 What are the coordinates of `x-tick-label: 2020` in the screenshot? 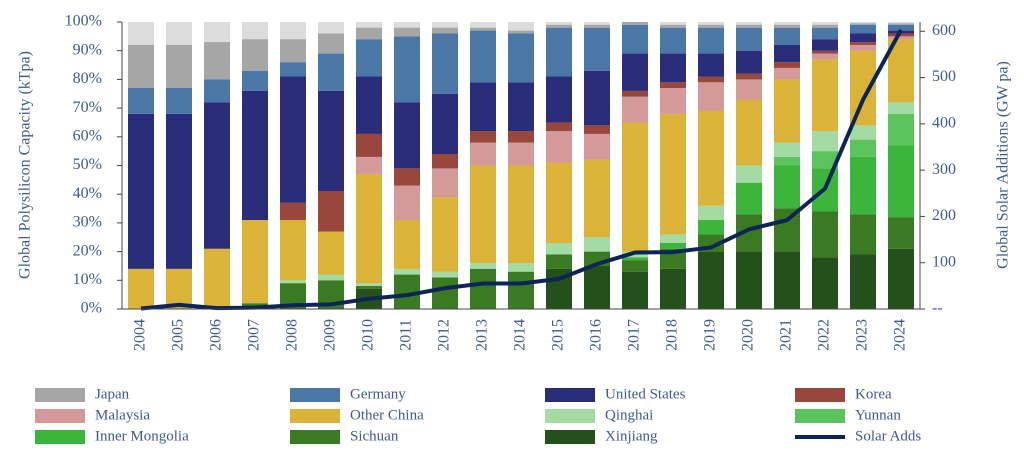 It's located at (748, 335).